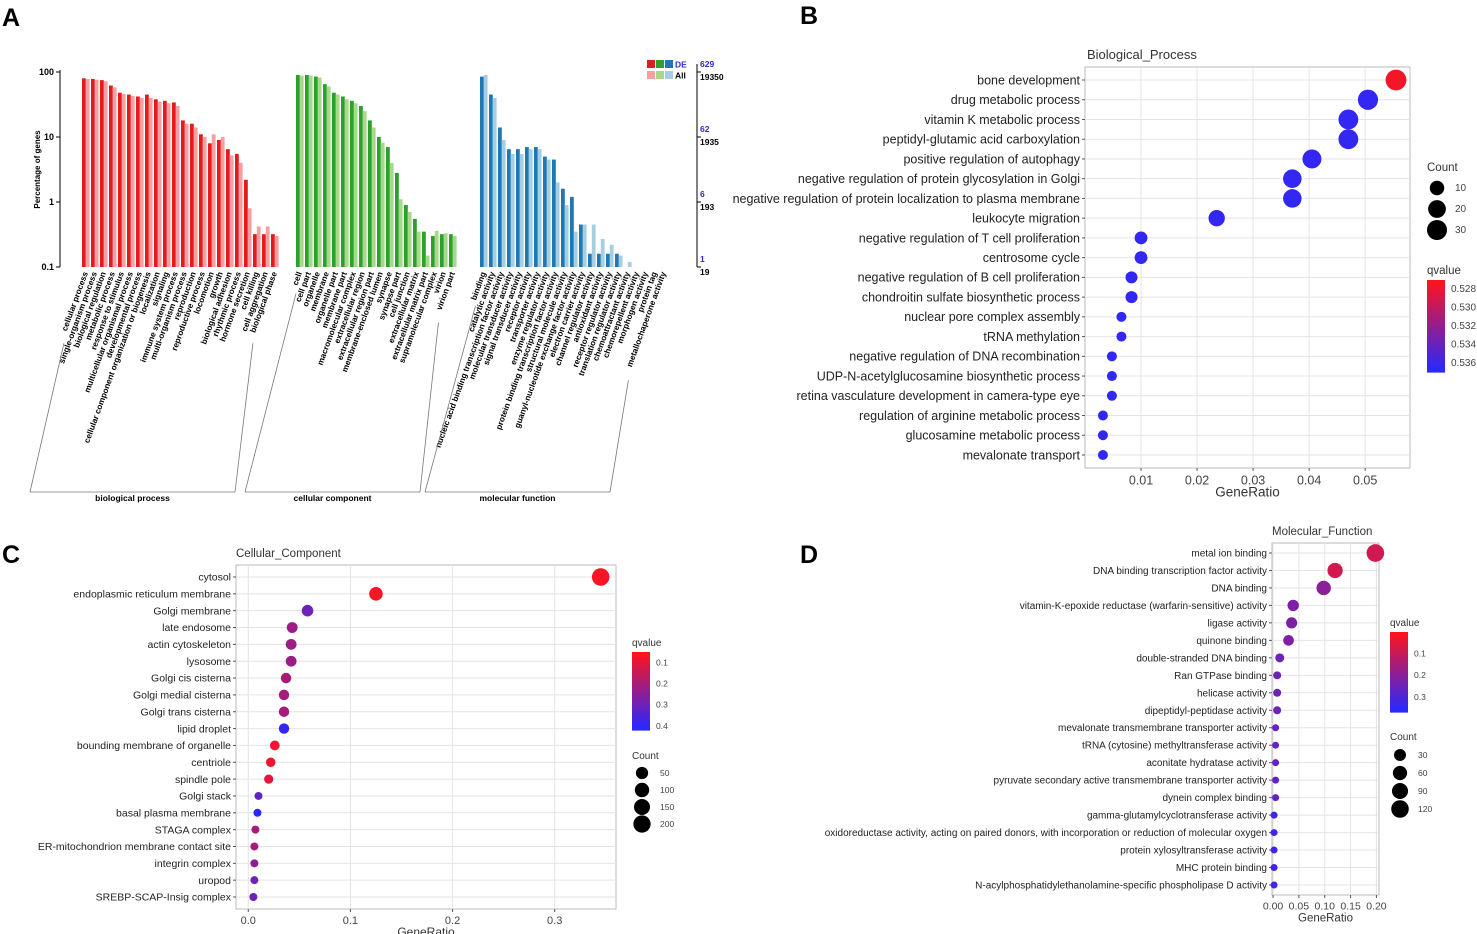 This screenshot has height=934, width=1477. I want to click on plot-area, so click(426, 737).